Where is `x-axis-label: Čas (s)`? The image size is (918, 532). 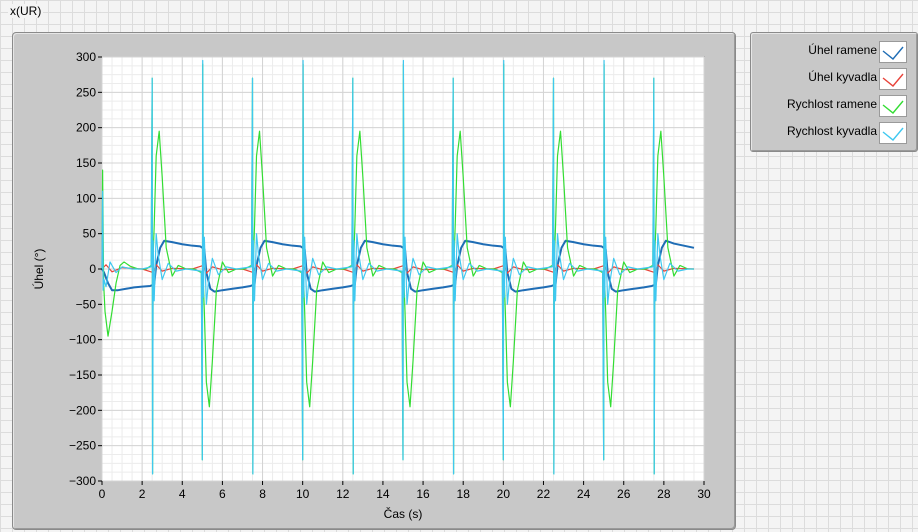 x-axis-label: Čas (s) is located at coordinates (403, 513).